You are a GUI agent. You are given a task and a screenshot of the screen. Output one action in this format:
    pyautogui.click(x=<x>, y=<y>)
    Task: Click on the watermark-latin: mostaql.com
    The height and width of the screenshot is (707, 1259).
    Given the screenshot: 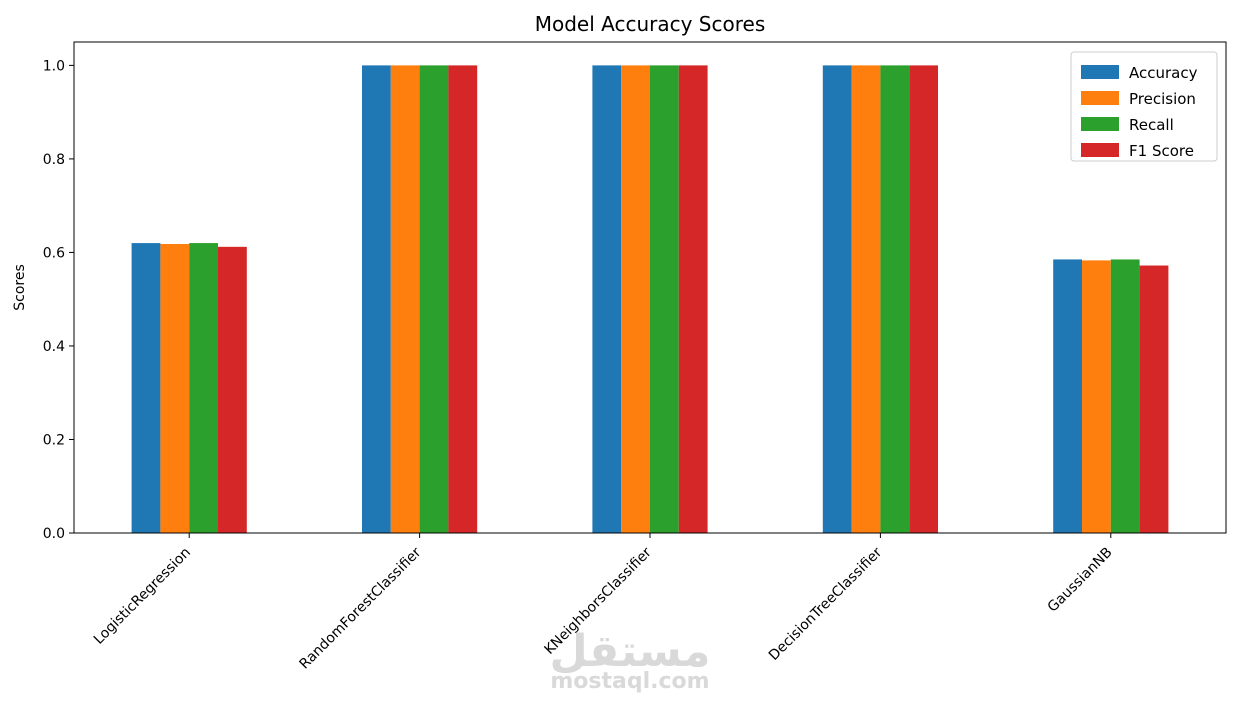 What is the action you would take?
    pyautogui.click(x=629, y=681)
    